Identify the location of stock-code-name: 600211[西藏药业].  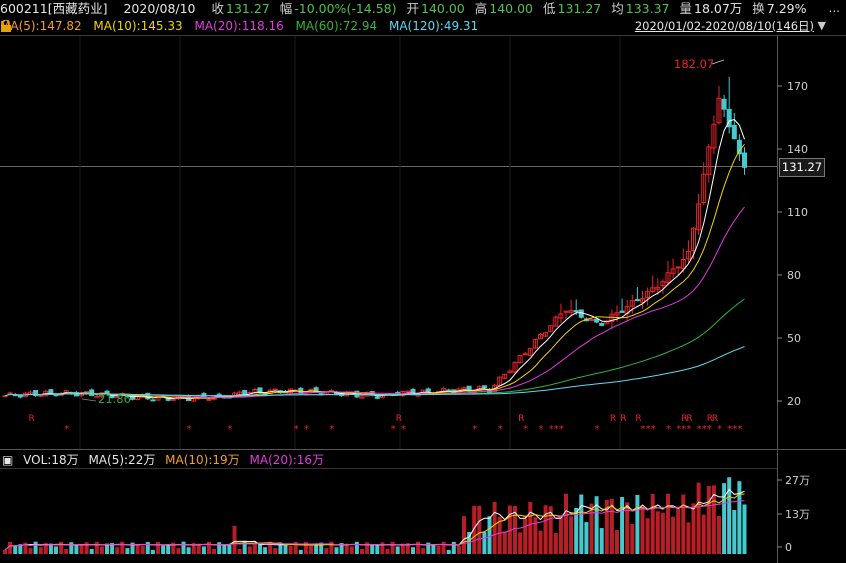
(54, 8).